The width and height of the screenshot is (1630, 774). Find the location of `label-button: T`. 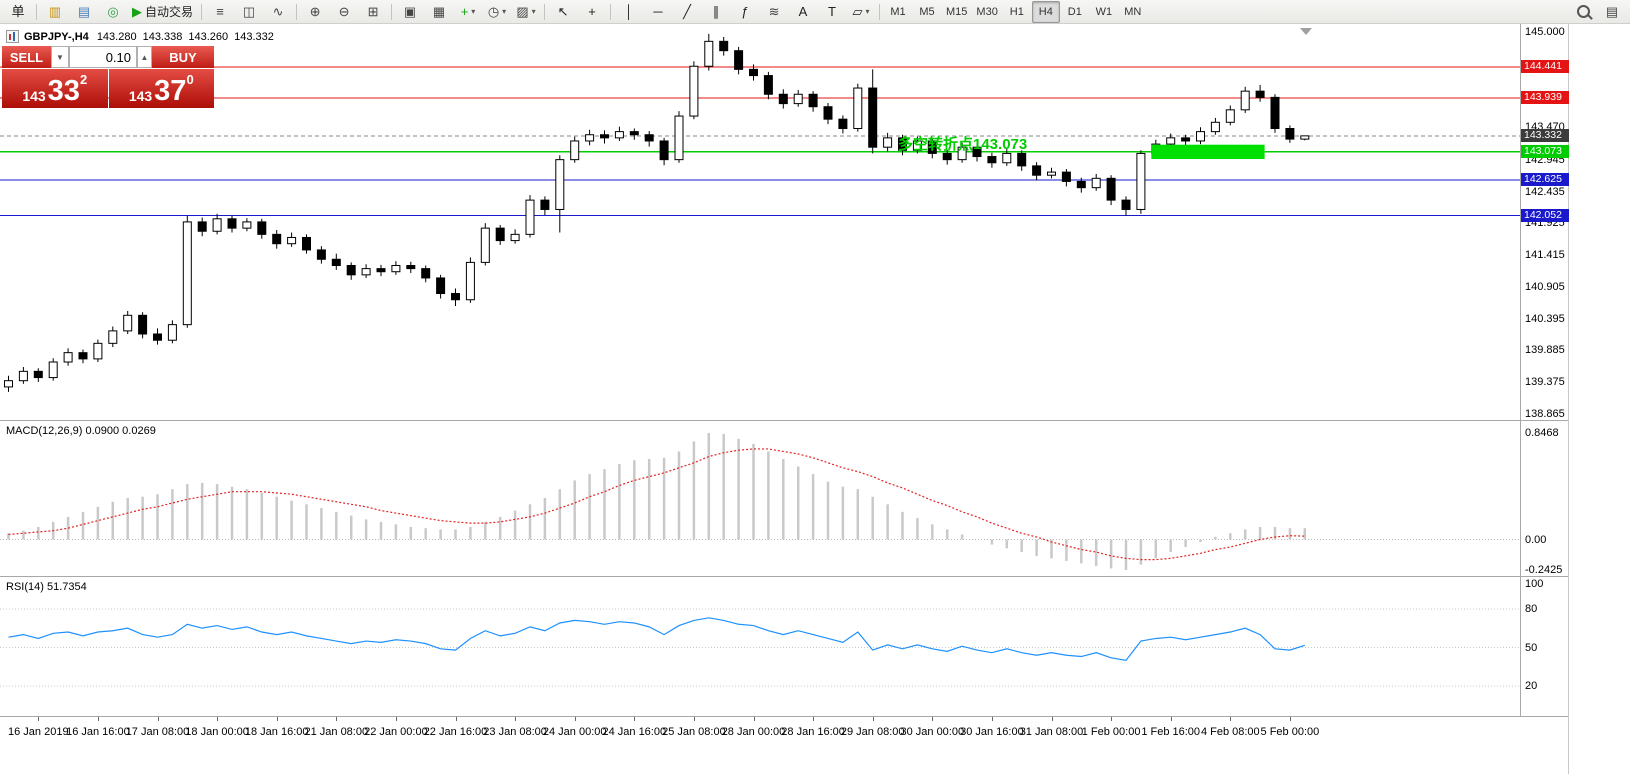

label-button: T is located at coordinates (832, 12).